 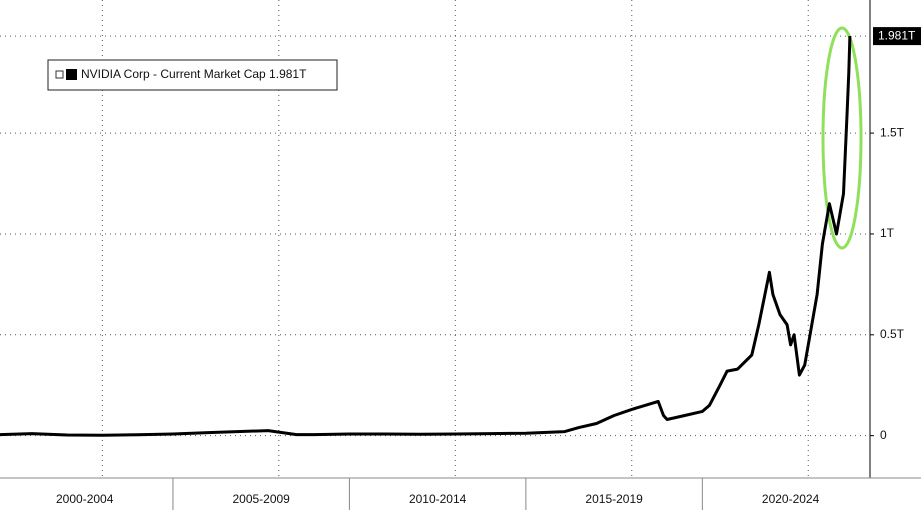 What do you see at coordinates (261, 499) in the screenshot?
I see `x-tick-label: 2005-2009` at bounding box center [261, 499].